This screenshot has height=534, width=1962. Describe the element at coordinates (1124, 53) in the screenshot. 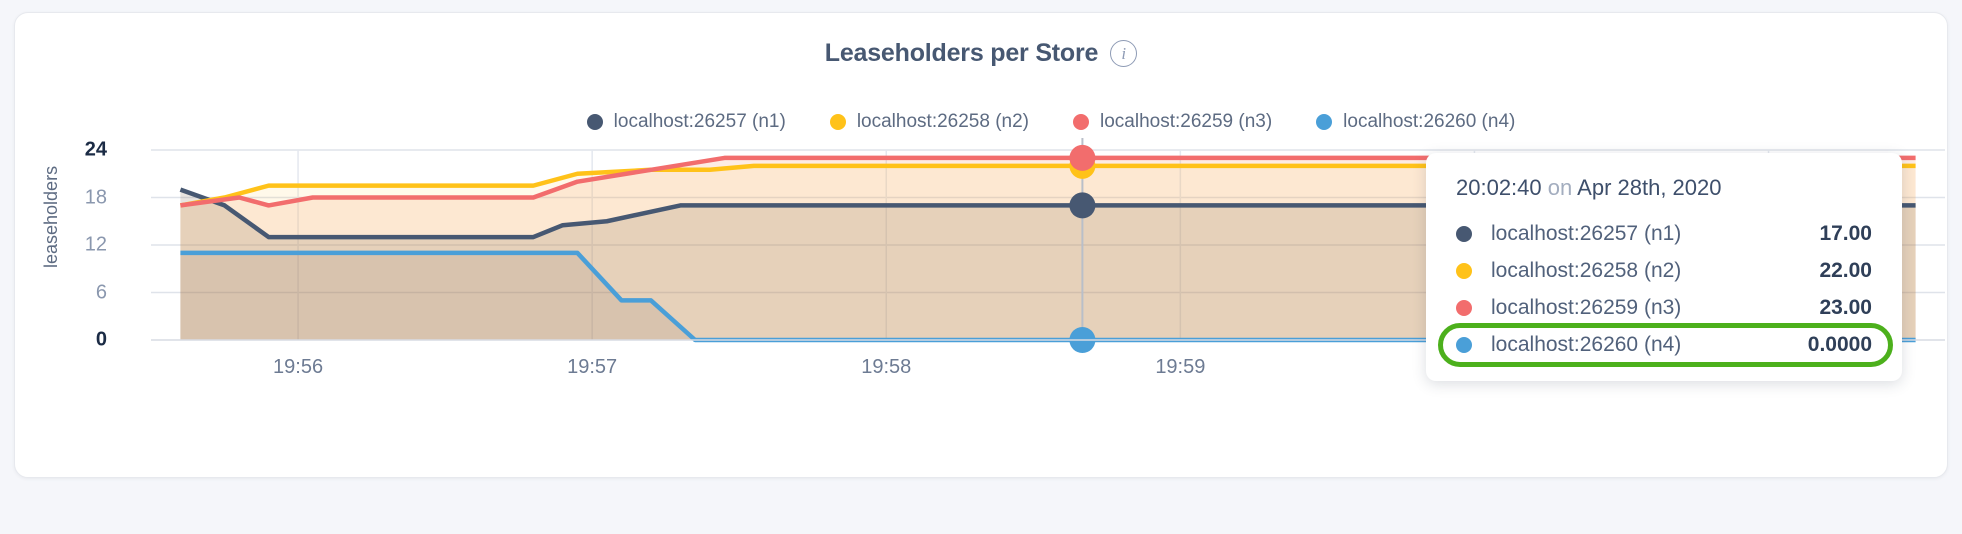

I see `info-icon: i` at that location.